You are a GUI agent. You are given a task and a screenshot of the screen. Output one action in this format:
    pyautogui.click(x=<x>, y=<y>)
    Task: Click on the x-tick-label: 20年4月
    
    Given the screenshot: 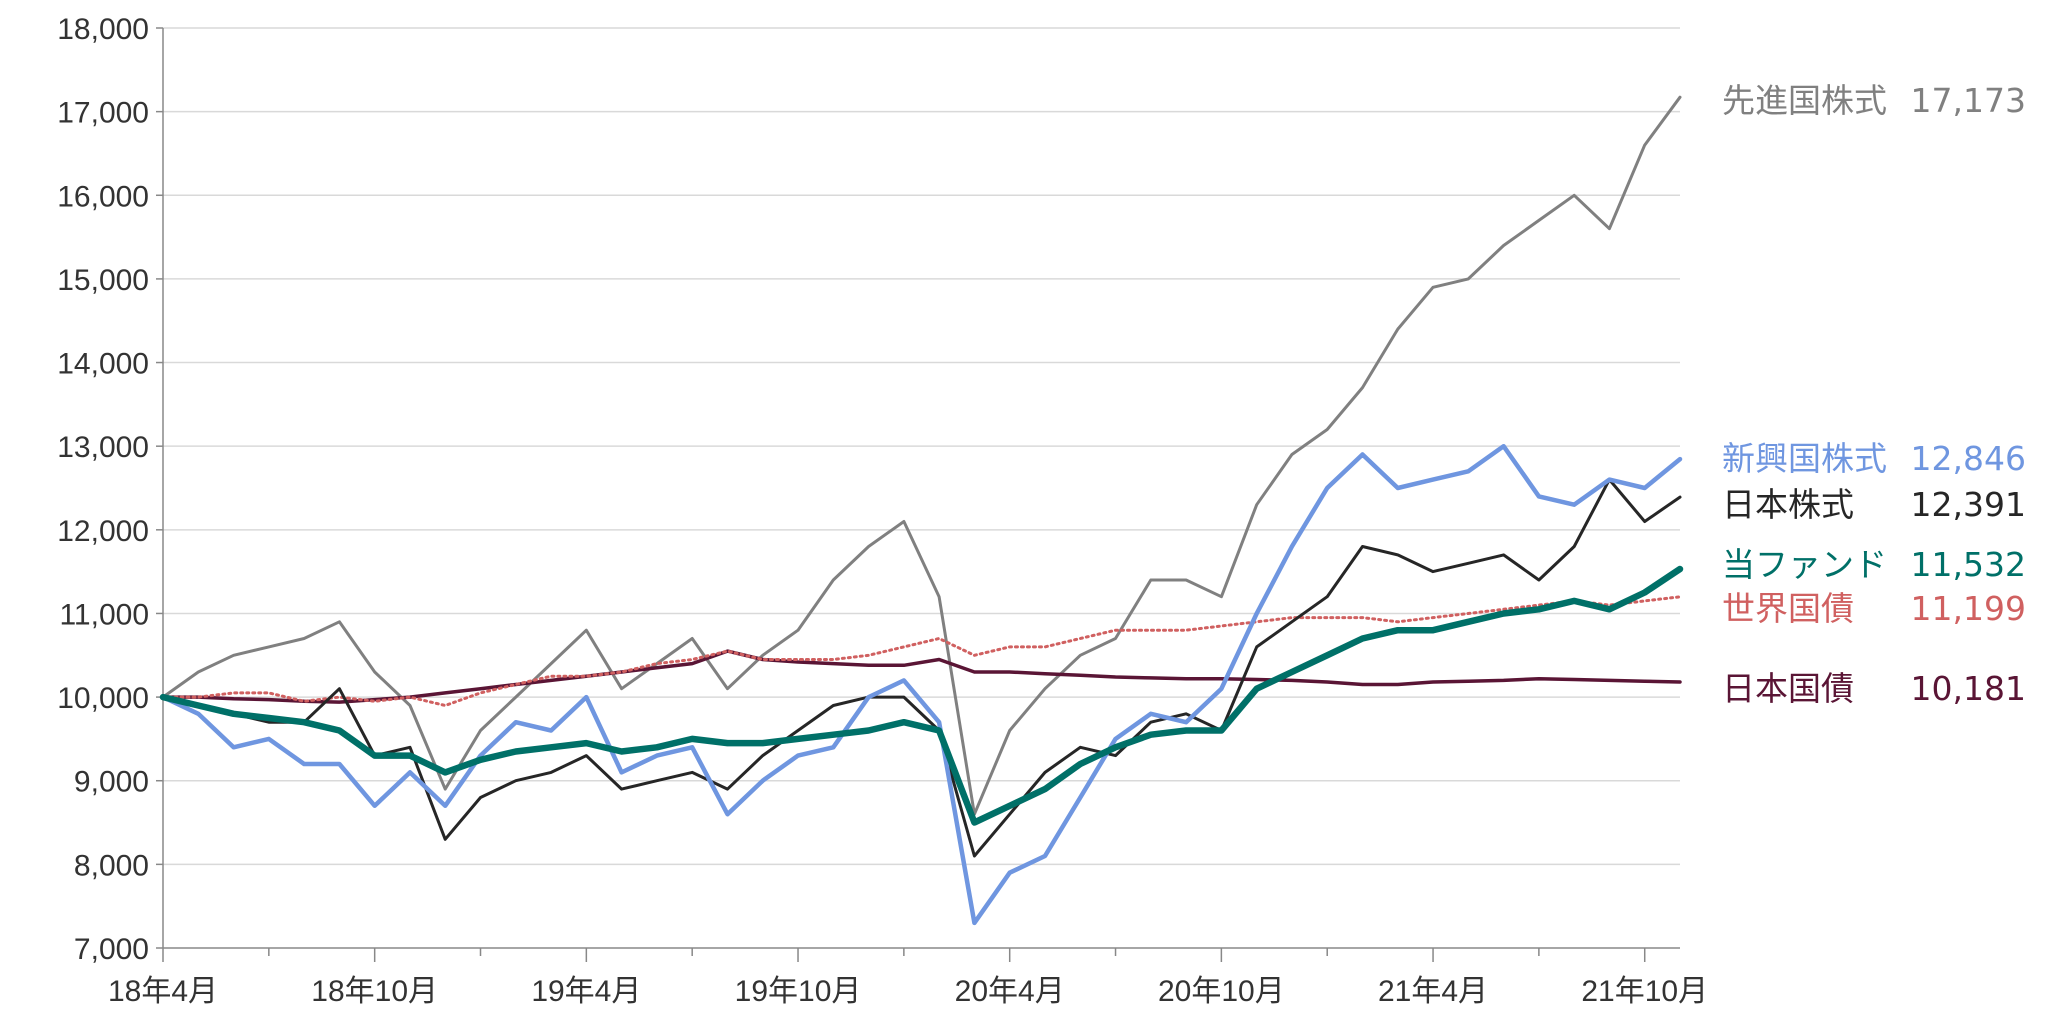 What is the action you would take?
    pyautogui.click(x=1010, y=991)
    